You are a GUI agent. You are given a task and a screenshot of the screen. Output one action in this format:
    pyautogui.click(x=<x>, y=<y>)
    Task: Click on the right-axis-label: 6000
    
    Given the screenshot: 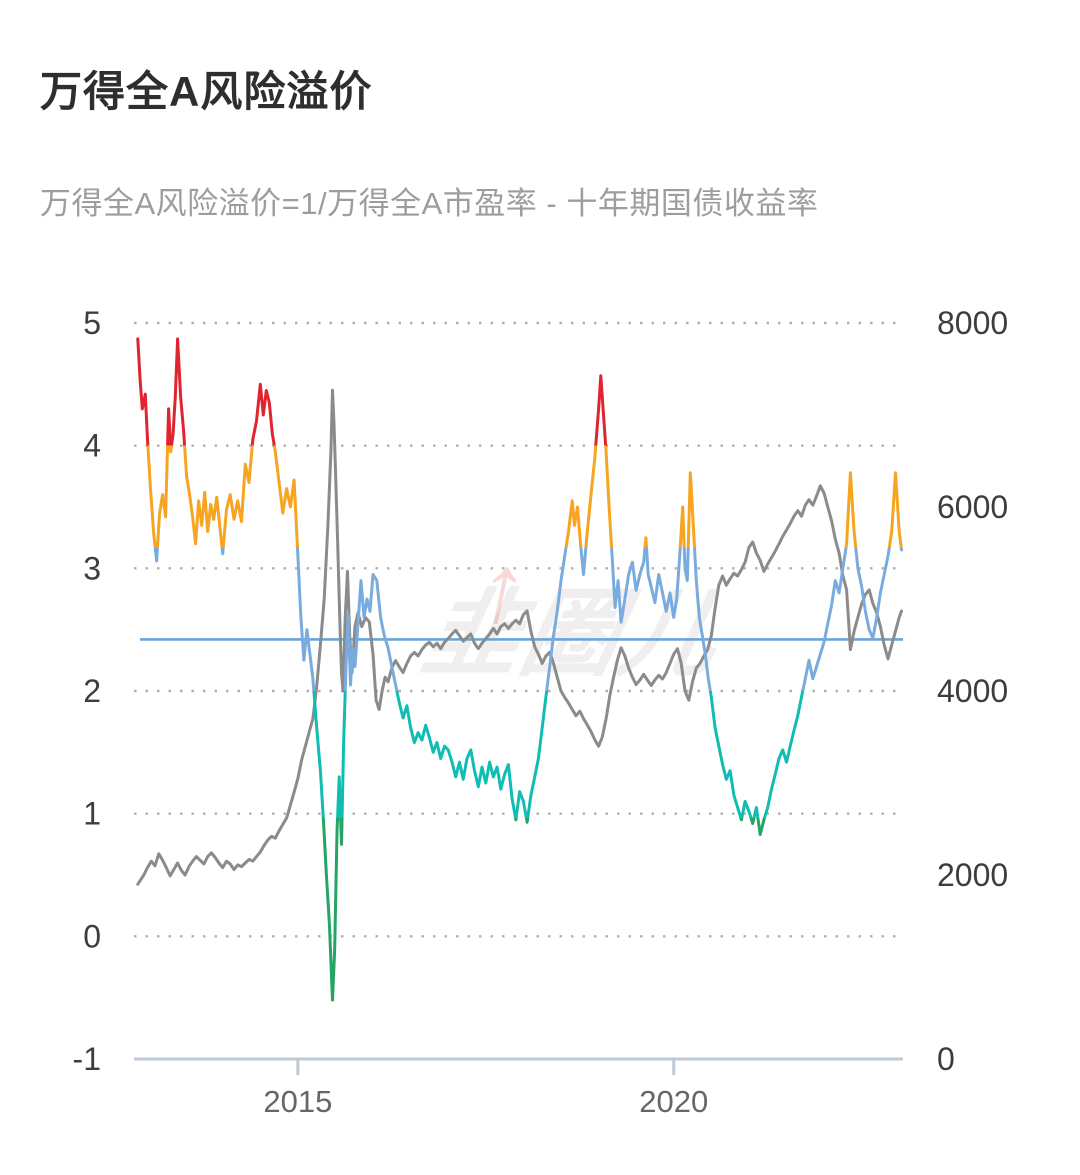 What is the action you would take?
    pyautogui.click(x=972, y=507)
    